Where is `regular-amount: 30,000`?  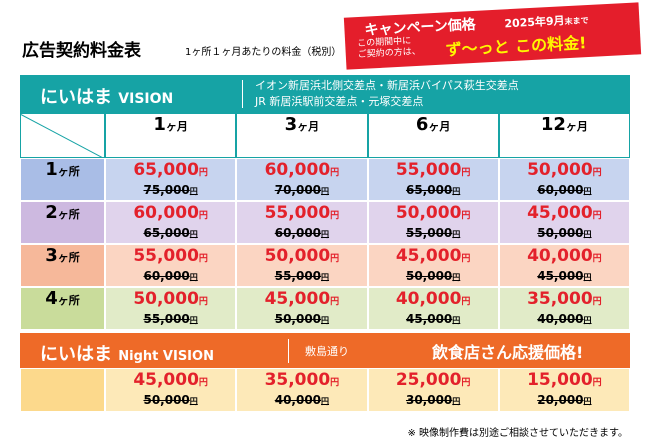 regular-amount: 30,000 is located at coordinates (429, 400).